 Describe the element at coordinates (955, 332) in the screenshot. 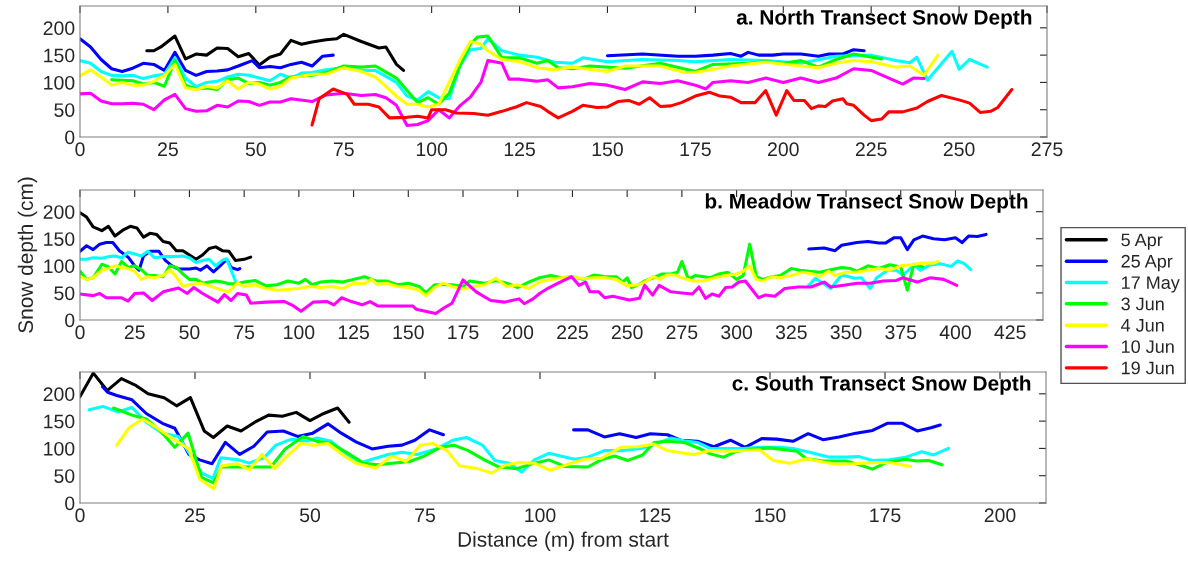

I see `x-tick-label: 400` at that location.